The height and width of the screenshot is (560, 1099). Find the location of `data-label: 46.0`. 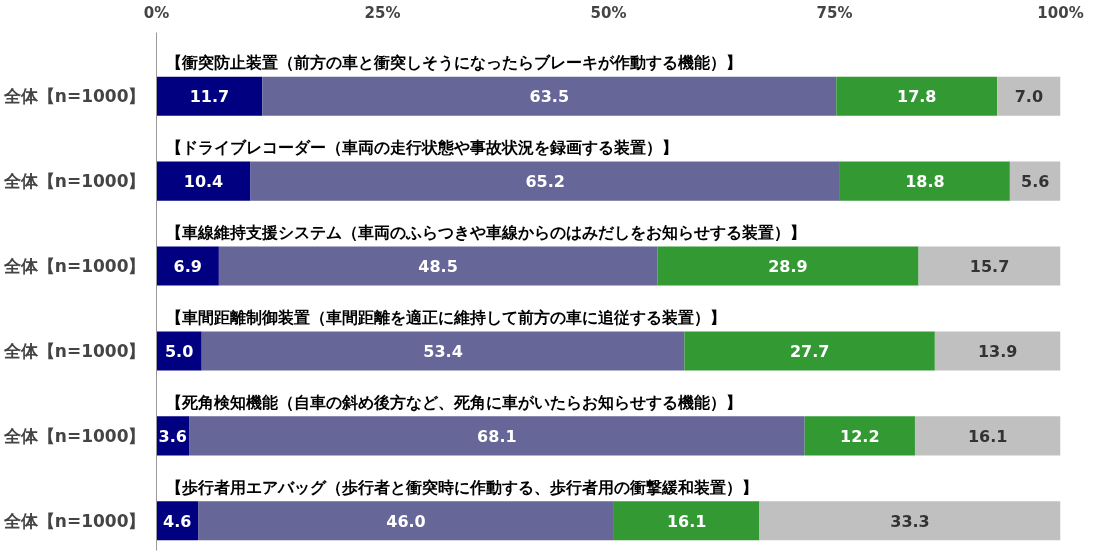

data-label: 46.0 is located at coordinates (406, 521).